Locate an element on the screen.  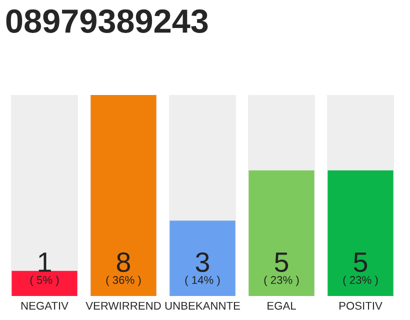
annotation: ( 5% ) is located at coordinates (44, 281).